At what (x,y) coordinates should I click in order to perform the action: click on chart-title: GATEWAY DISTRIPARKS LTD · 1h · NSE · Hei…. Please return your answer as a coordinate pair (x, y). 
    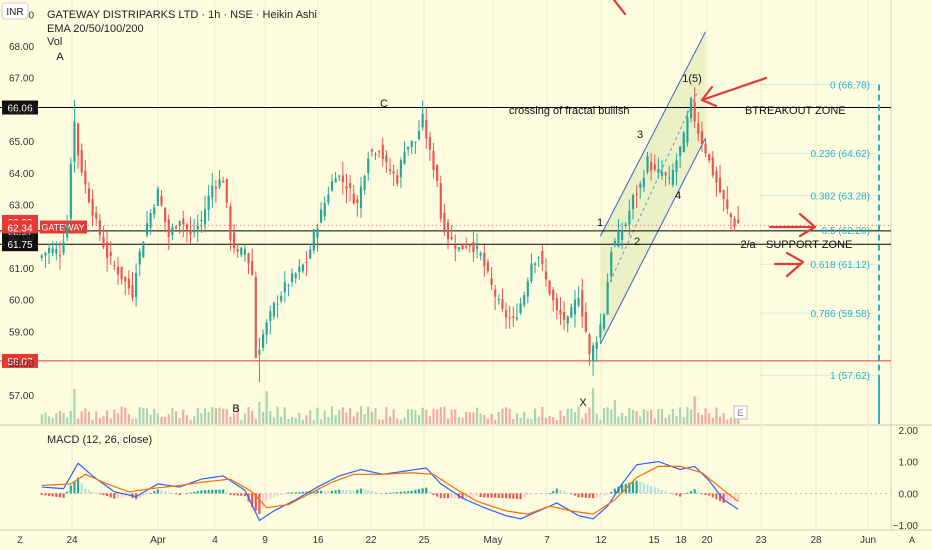
    Looking at the image, I should click on (182, 15).